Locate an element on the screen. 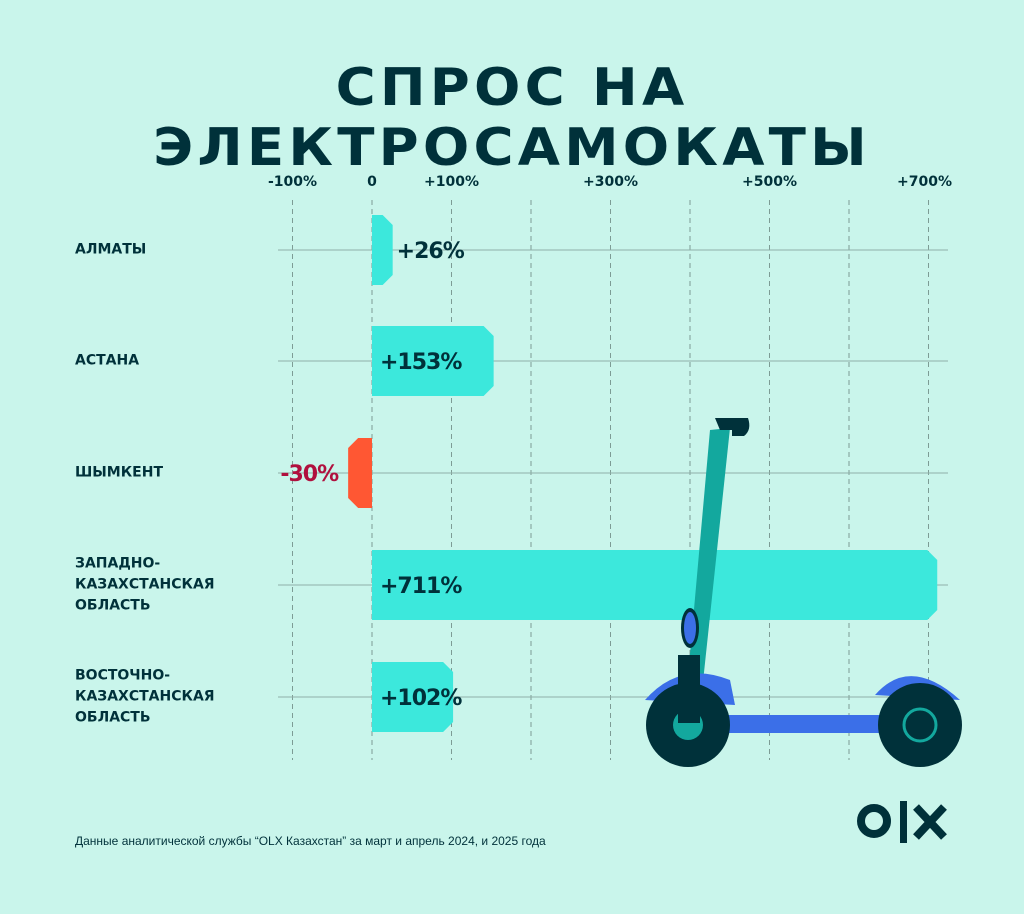 The width and height of the screenshot is (1024, 914). data-label: +153% is located at coordinates (421, 362).